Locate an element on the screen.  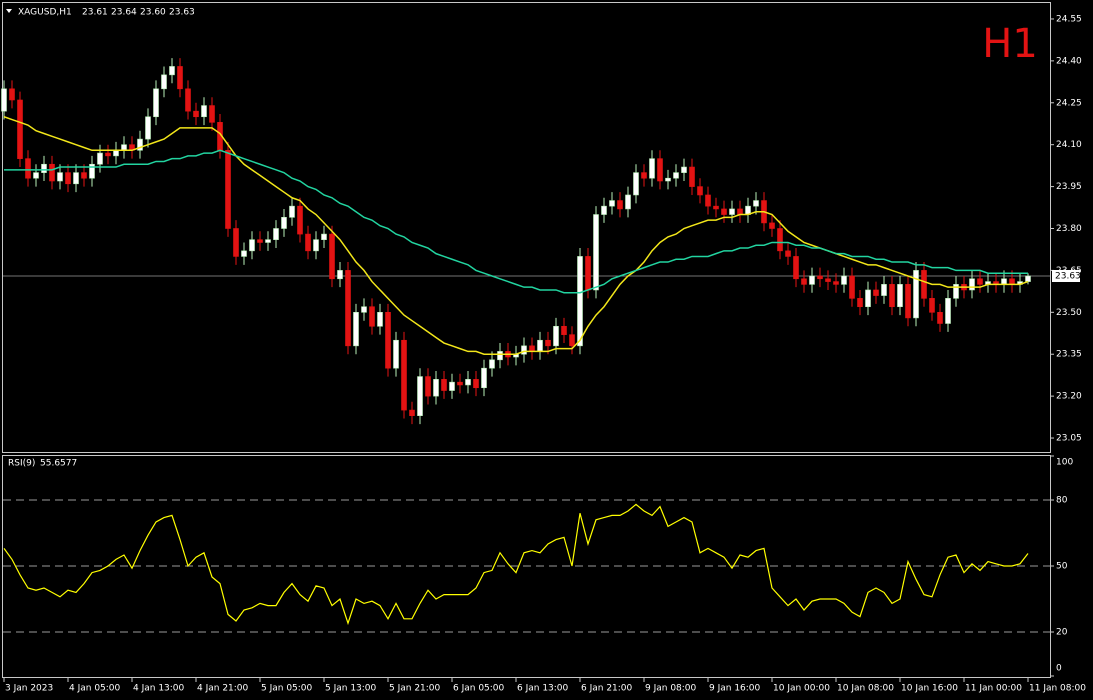
y-tick-label: 0 is located at coordinates (1059, 669).